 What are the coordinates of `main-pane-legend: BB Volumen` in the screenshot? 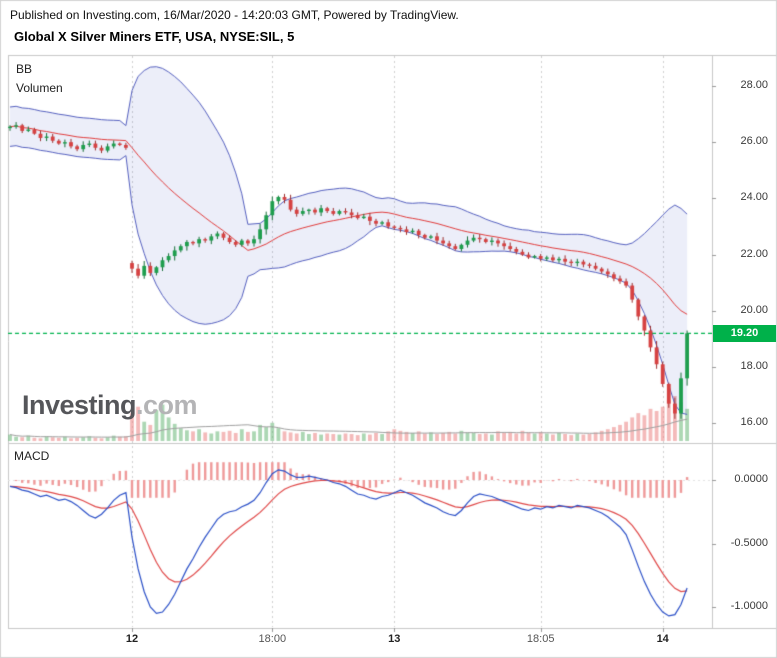 It's located at (39, 79).